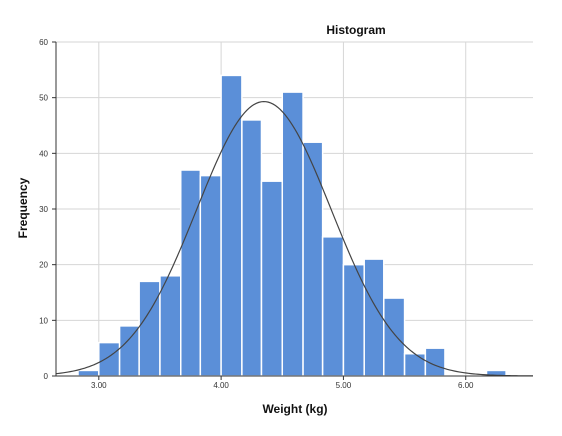  What do you see at coordinates (43, 265) in the screenshot?
I see `y-tick-label: 20` at bounding box center [43, 265].